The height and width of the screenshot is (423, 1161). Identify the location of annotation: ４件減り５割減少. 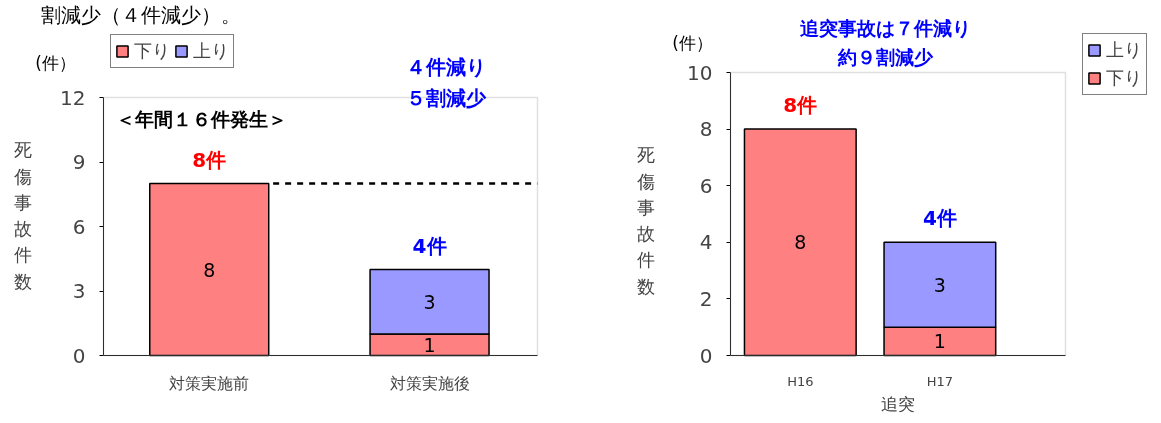
(446, 82).